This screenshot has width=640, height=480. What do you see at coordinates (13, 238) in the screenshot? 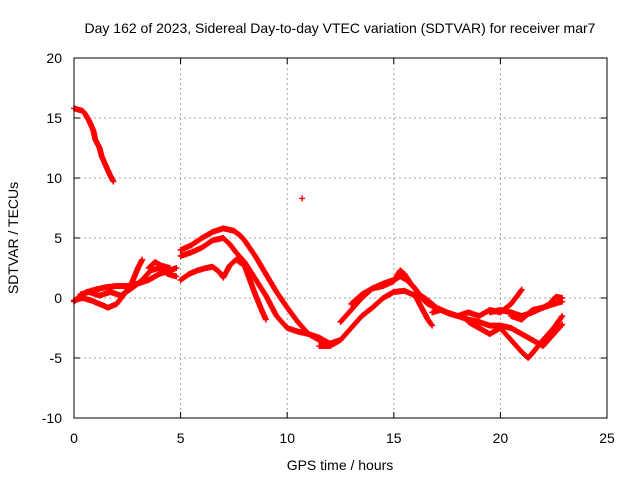
I see `y-axis-title: SDTVAR / TECUs` at bounding box center [13, 238].